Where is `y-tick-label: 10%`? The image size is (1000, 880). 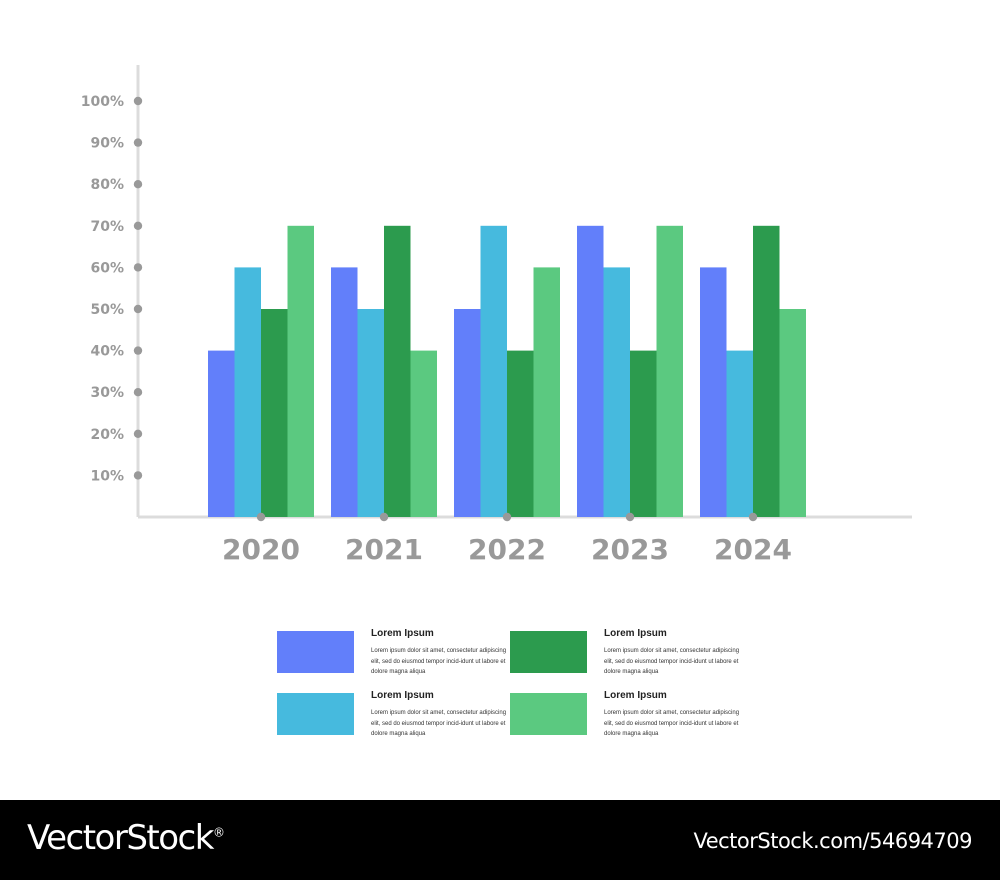 y-tick-label: 10% is located at coordinates (107, 476).